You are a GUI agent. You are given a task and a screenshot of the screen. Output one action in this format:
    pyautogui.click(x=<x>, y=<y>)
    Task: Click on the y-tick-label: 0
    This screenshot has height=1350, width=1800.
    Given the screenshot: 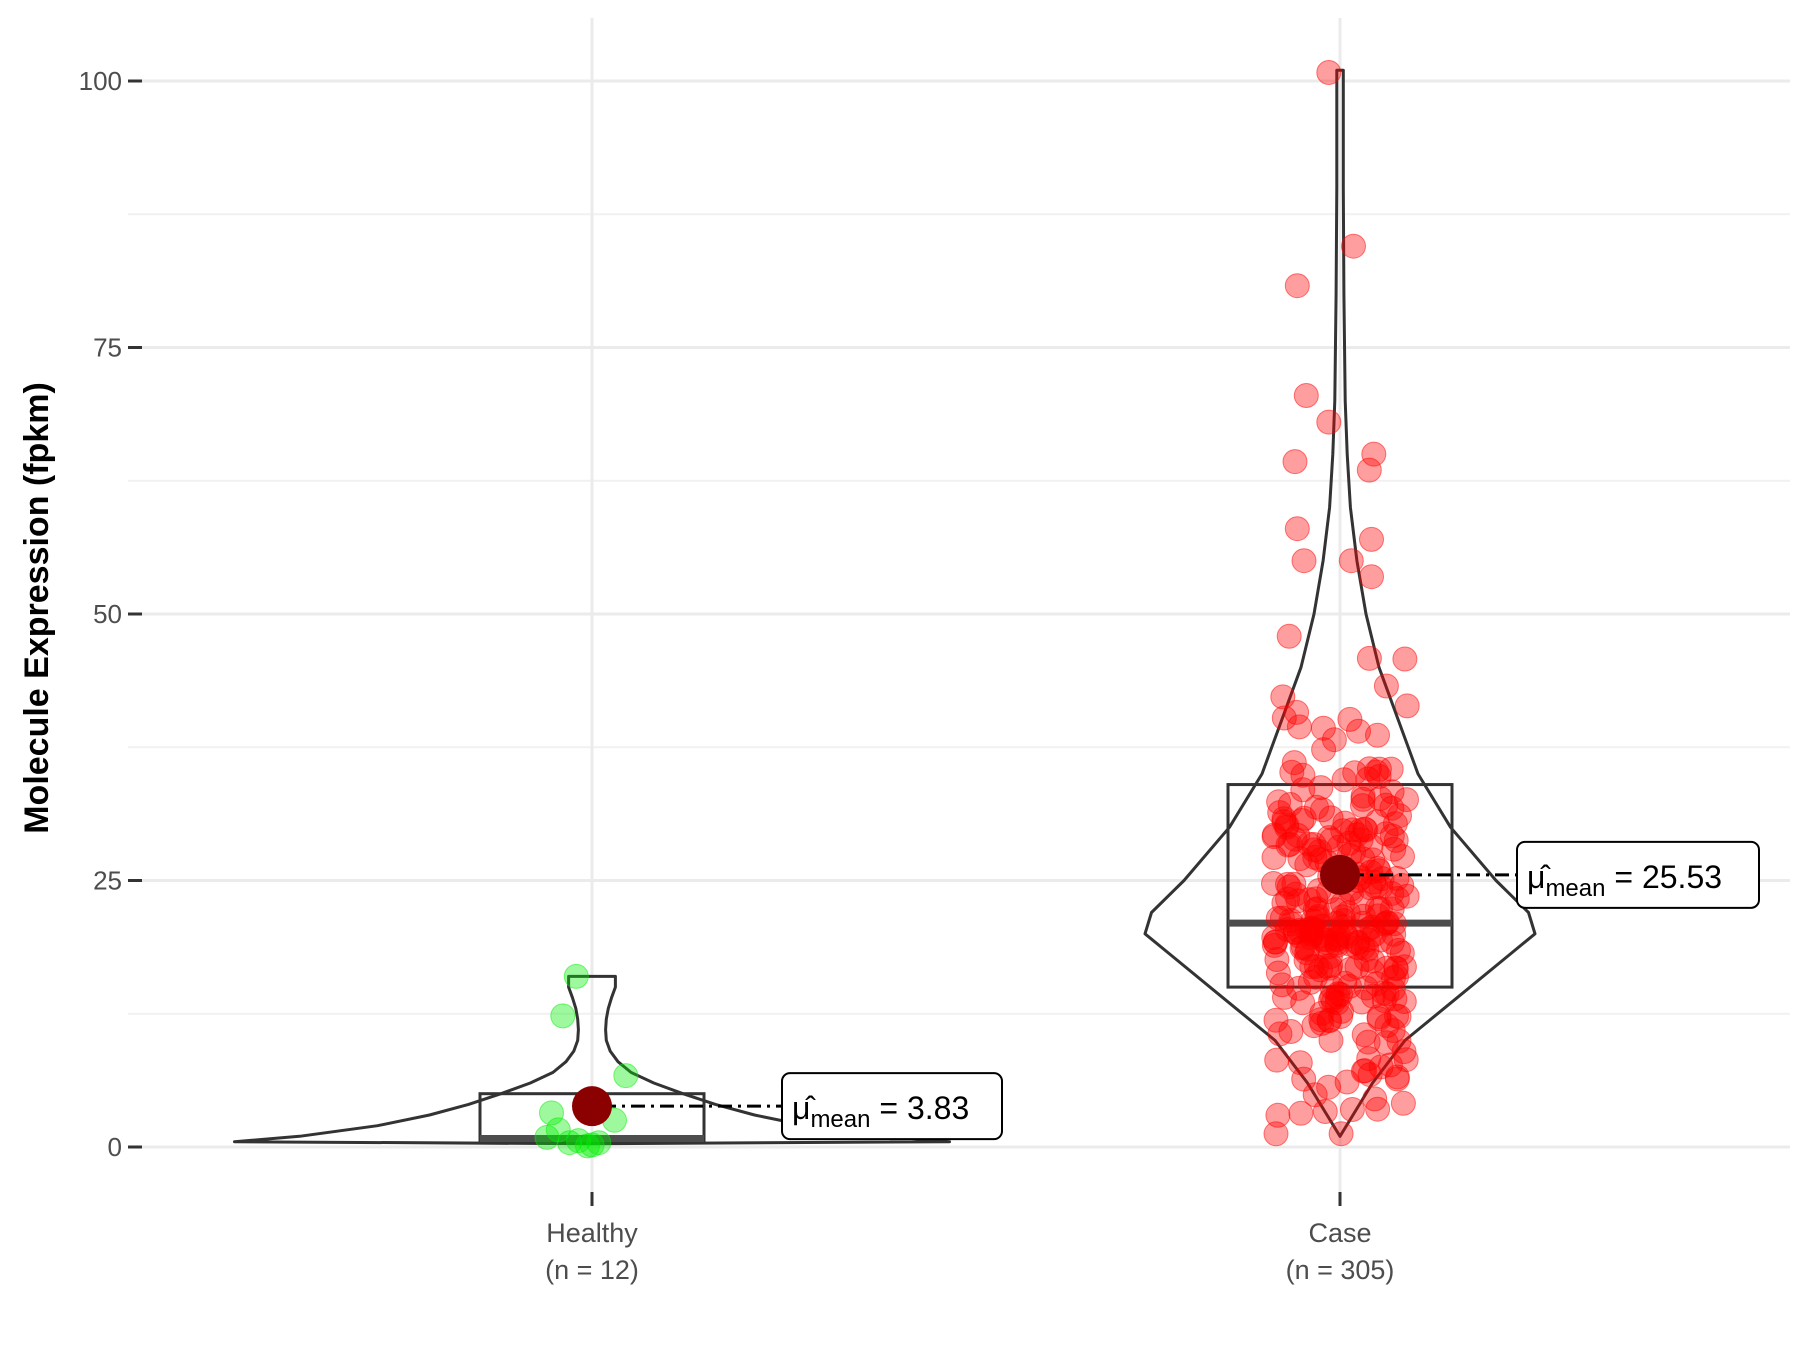 What is the action you would take?
    pyautogui.click(x=115, y=1147)
    